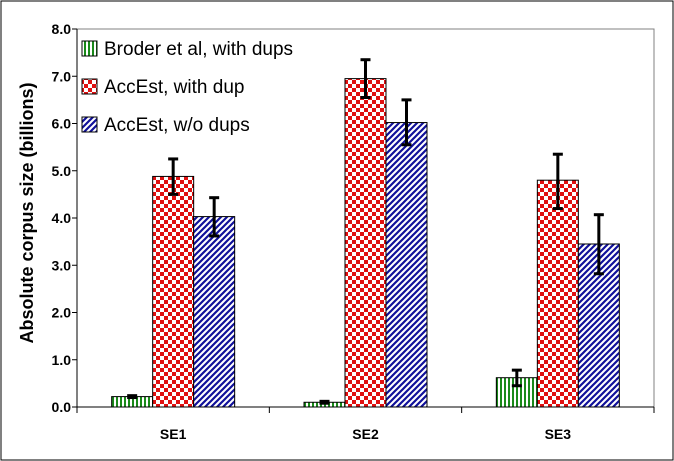 This screenshot has height=461, width=674. I want to click on legend-label: AccEst, with dup, so click(174, 87).